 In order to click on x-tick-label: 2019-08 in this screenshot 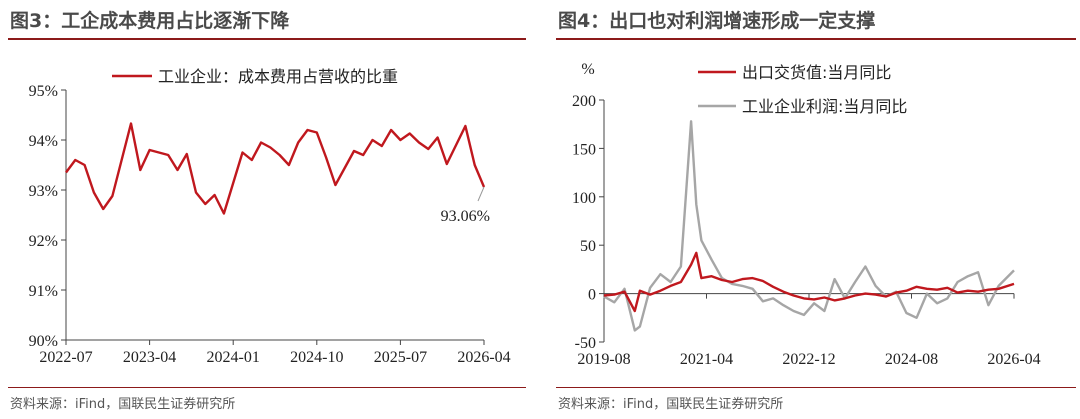, I will do `click(603, 359)`.